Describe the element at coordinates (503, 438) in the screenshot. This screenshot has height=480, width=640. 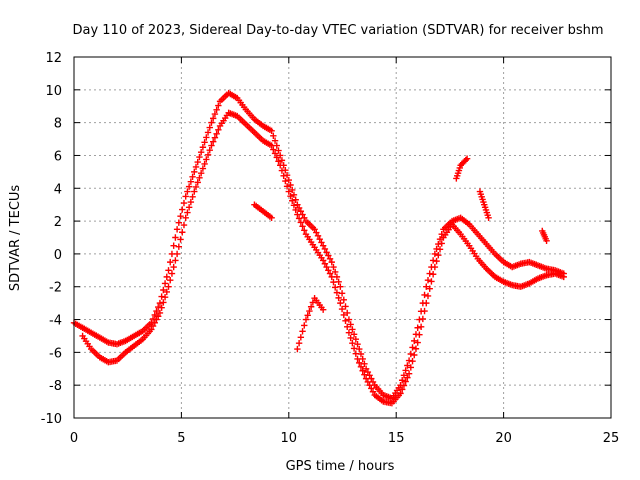
I see `x-tick-label: 20` at that location.